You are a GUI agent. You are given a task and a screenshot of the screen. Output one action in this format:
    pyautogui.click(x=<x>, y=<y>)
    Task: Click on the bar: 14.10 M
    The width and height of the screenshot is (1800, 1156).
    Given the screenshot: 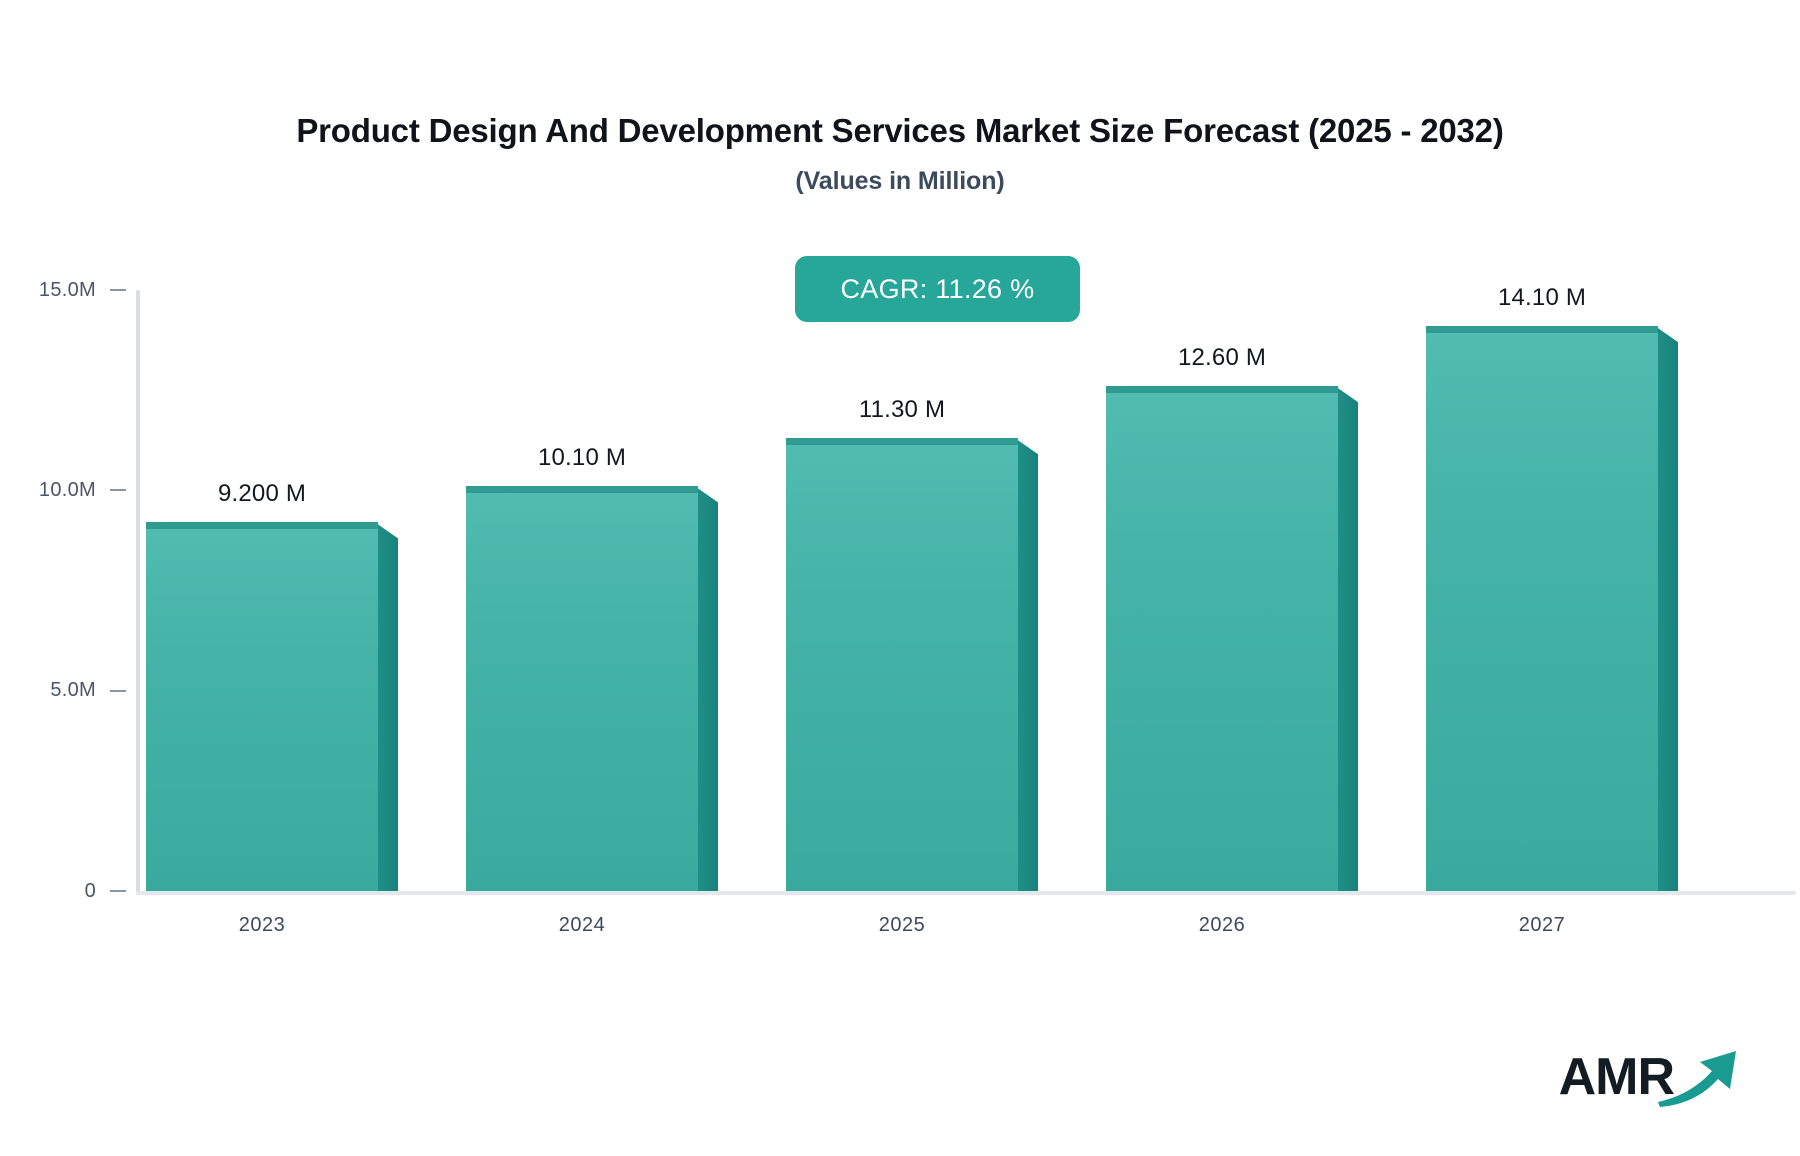 What is the action you would take?
    pyautogui.click(x=1552, y=587)
    